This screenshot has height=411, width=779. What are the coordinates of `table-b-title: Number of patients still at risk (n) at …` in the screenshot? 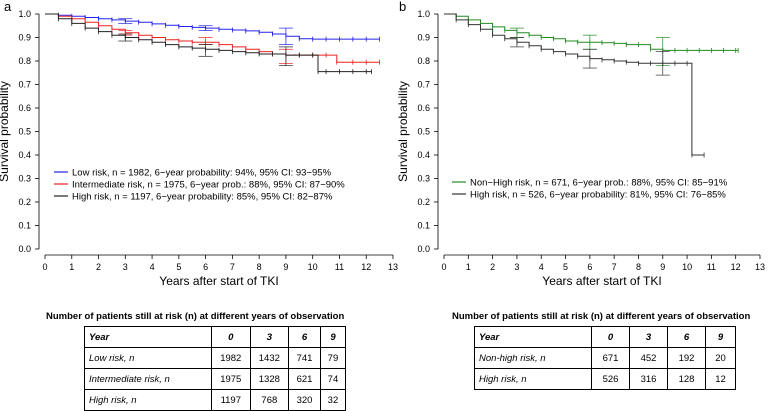 It's located at (601, 316).